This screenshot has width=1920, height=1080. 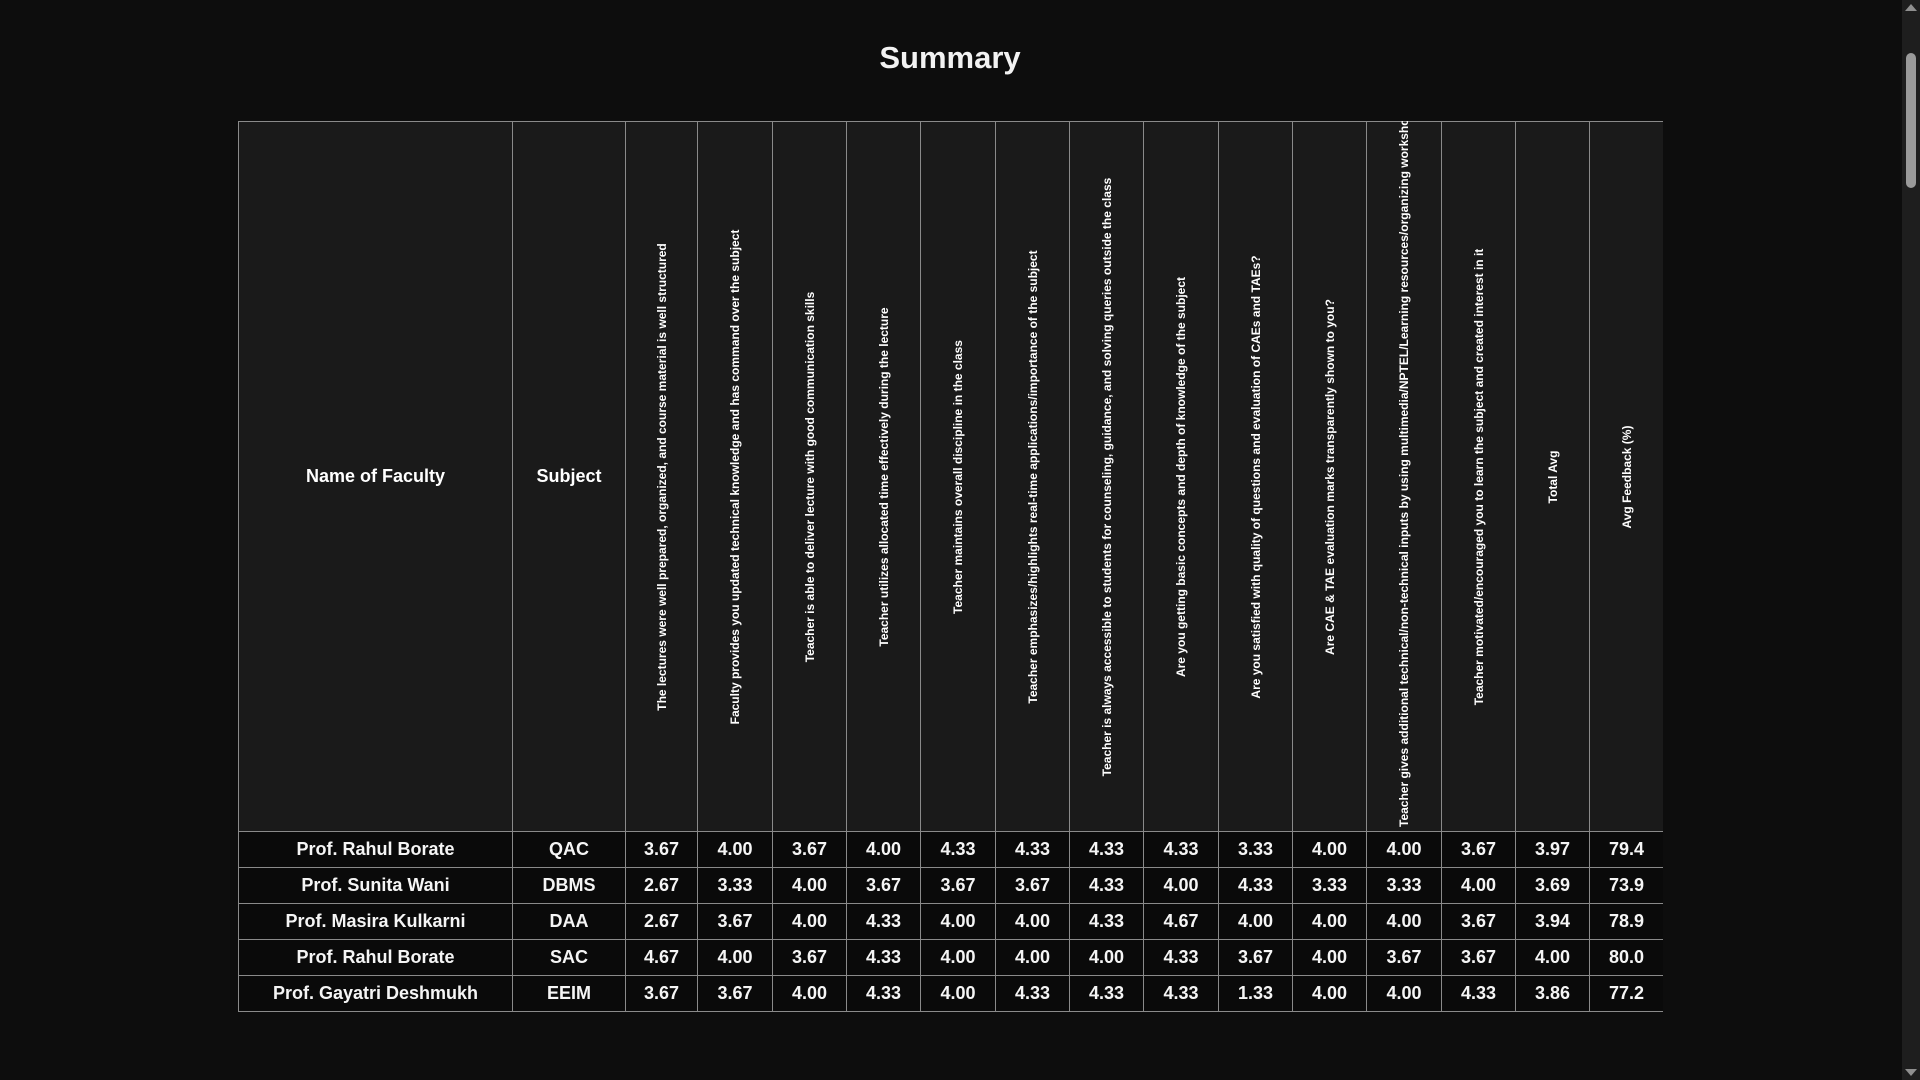 What do you see at coordinates (1911, 1072) in the screenshot?
I see `scroll-down-arrow-icon` at bounding box center [1911, 1072].